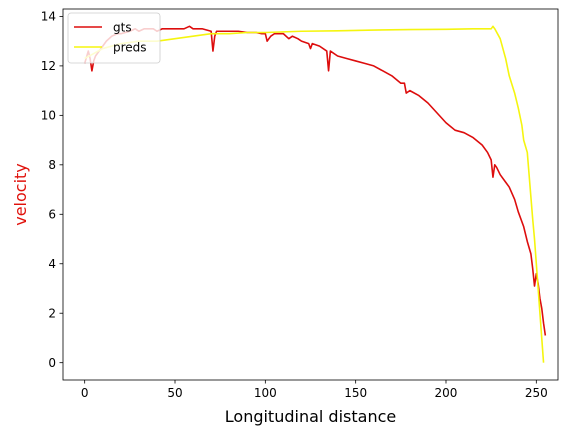  What do you see at coordinates (265, 393) in the screenshot?
I see `x-tick-label: 100` at bounding box center [265, 393].